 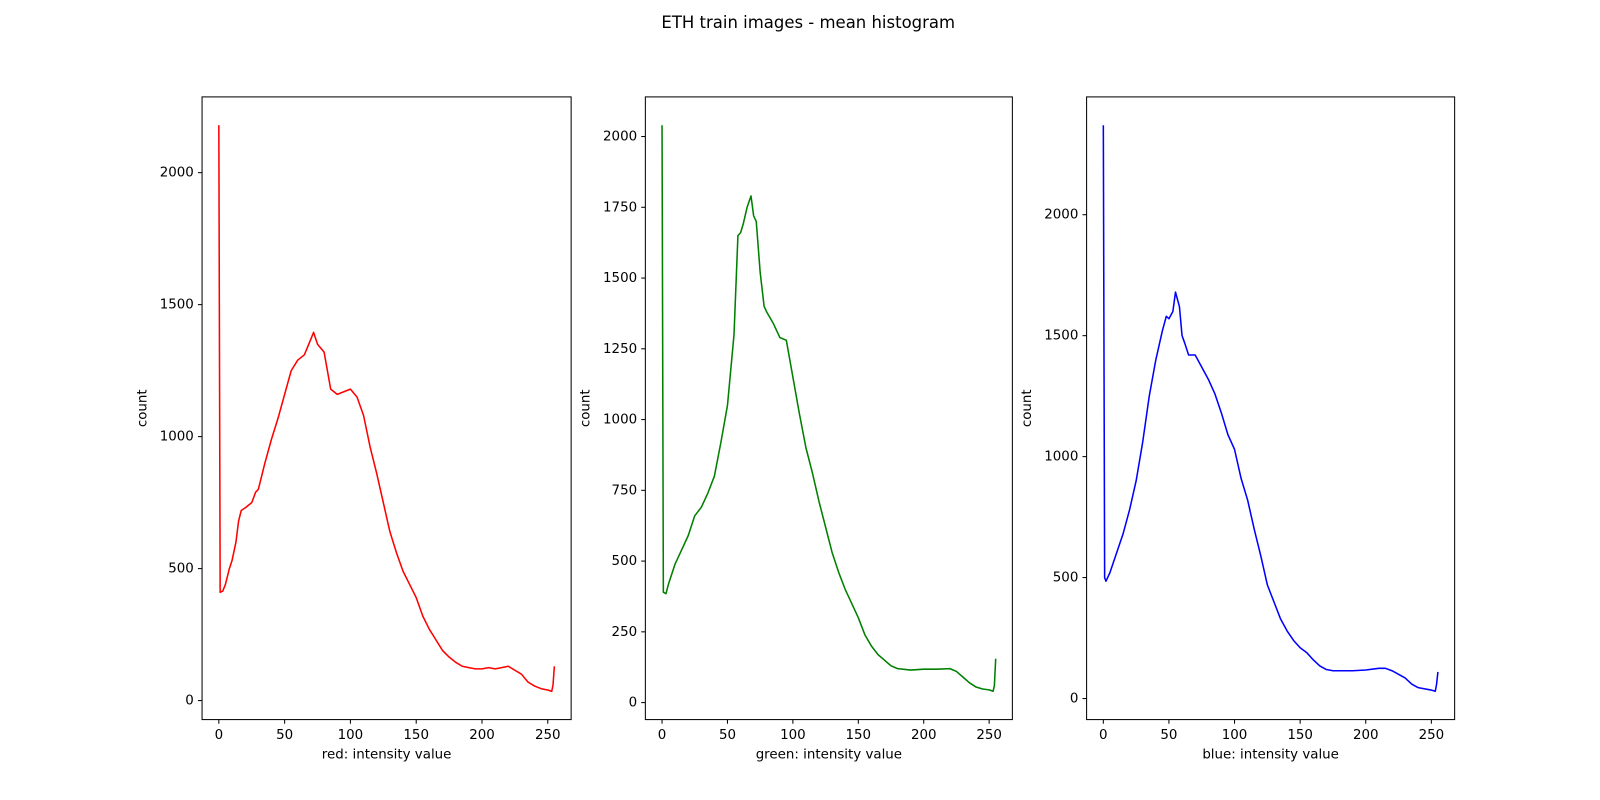 What do you see at coordinates (387, 755) in the screenshot?
I see `x-axis-label: red: intensity value` at bounding box center [387, 755].